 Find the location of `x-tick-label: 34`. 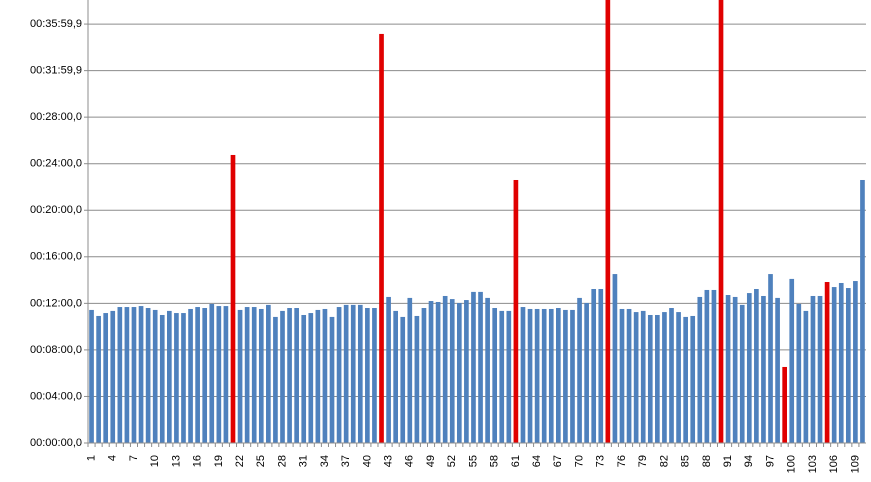

x-tick-label: 34 is located at coordinates (325, 461).